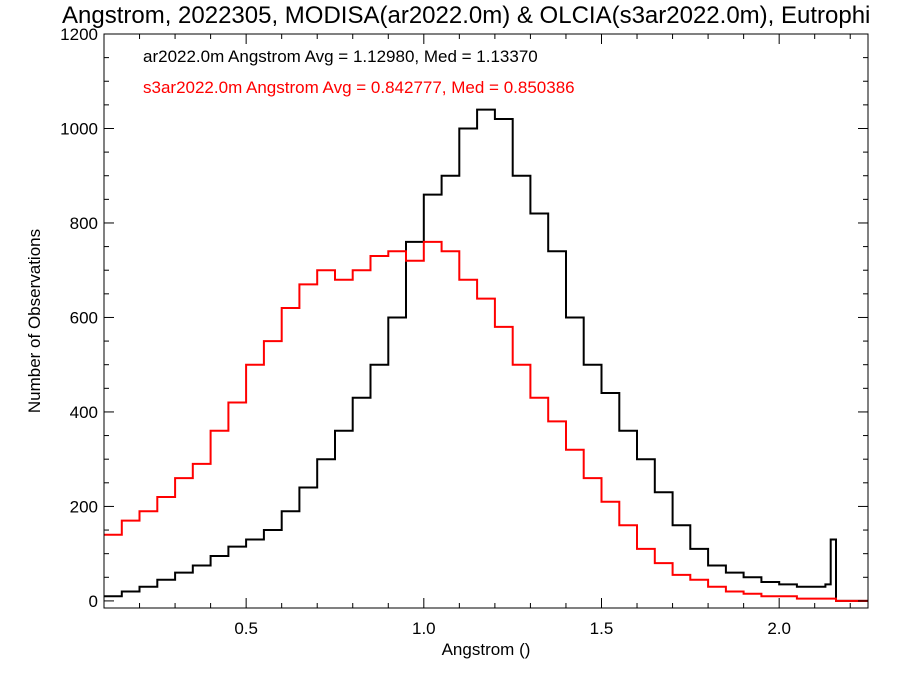  I want to click on y-tick-label: 1200, so click(79, 34).